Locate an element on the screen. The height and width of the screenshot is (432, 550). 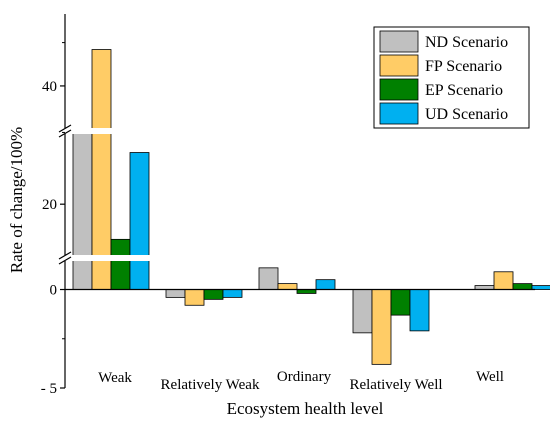
x-tick-label: Ordinary is located at coordinates (304, 377).